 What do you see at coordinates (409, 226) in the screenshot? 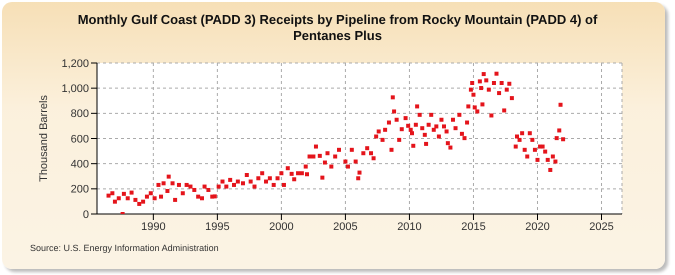
I see `x-tick-label: 2010` at bounding box center [409, 226].